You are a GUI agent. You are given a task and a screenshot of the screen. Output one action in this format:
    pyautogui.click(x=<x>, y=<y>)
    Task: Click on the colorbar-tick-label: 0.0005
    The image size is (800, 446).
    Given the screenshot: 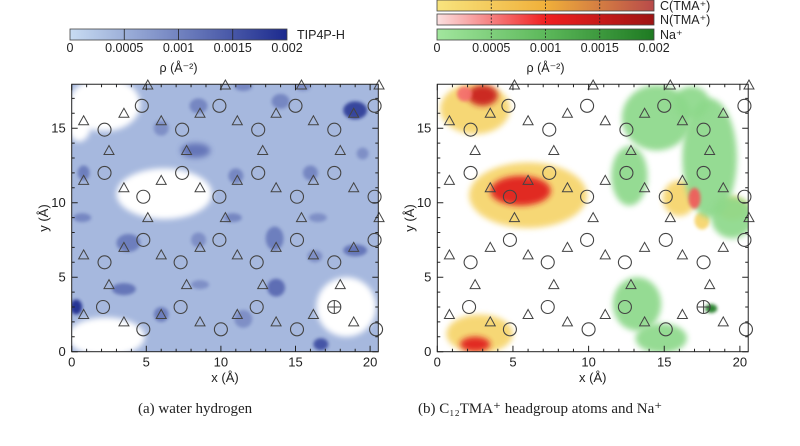 What is the action you would take?
    pyautogui.click(x=491, y=48)
    